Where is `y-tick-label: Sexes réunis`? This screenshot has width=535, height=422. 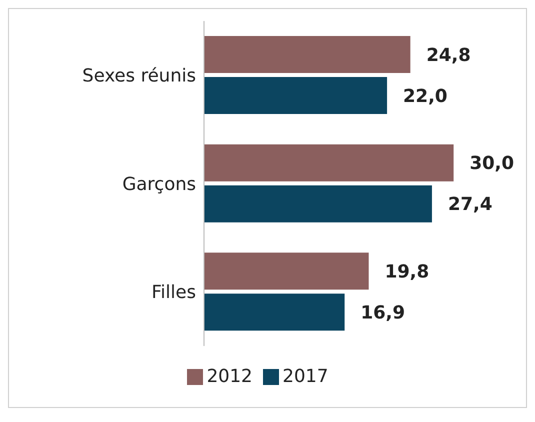 y-tick-label: Sexes réunis is located at coordinates (139, 76).